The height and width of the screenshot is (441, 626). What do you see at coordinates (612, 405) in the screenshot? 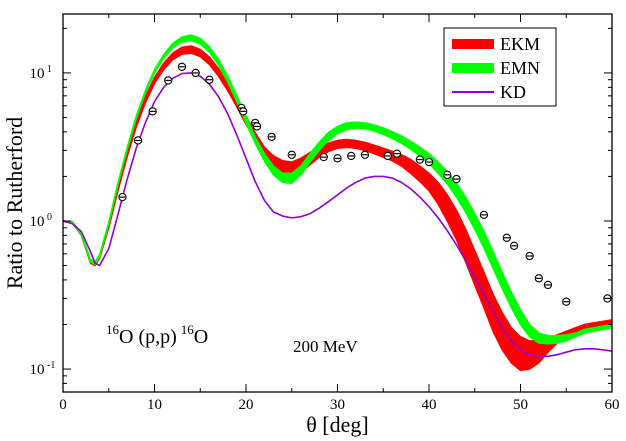
I see `x-tick-label: 60` at bounding box center [612, 405].